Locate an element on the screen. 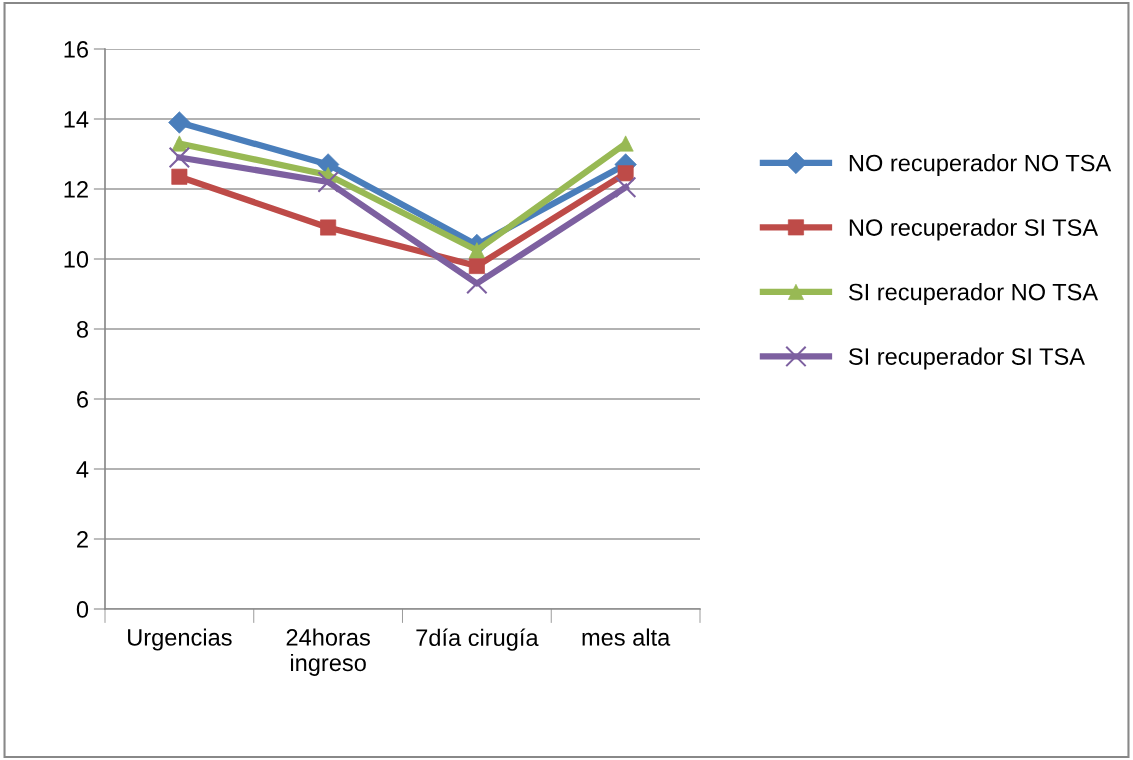 The width and height of the screenshot is (1133, 760). y-tick-label: 0 is located at coordinates (82, 609).